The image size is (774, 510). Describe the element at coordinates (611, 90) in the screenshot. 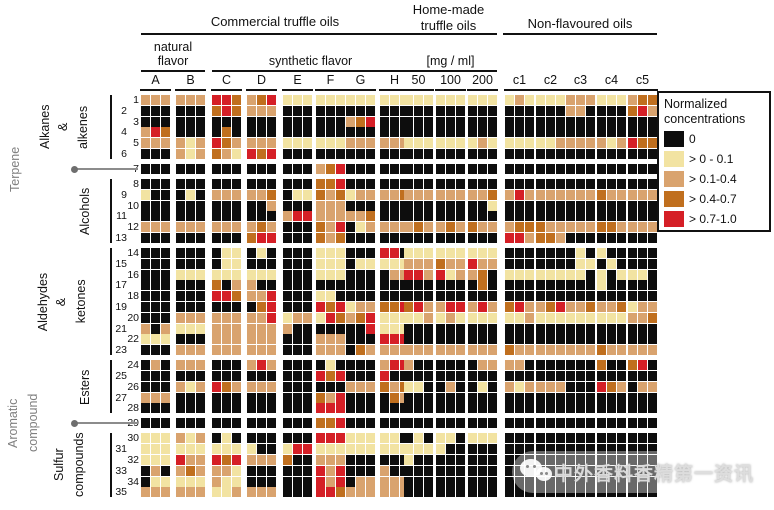

I see `column-underline` at that location.